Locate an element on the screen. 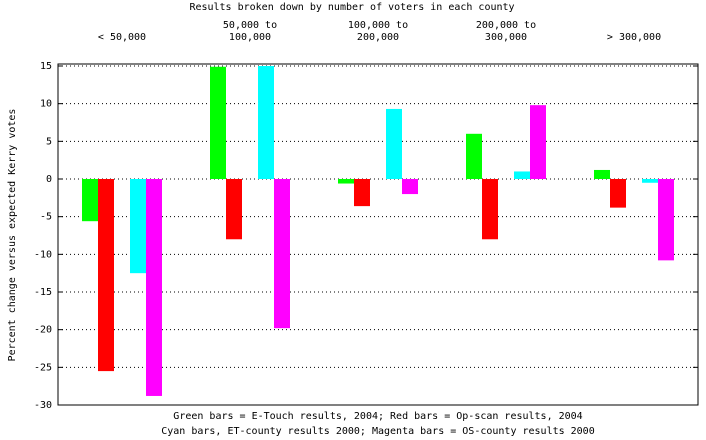 The width and height of the screenshot is (706, 440). y-tick-label: -5 is located at coordinates (46, 217).